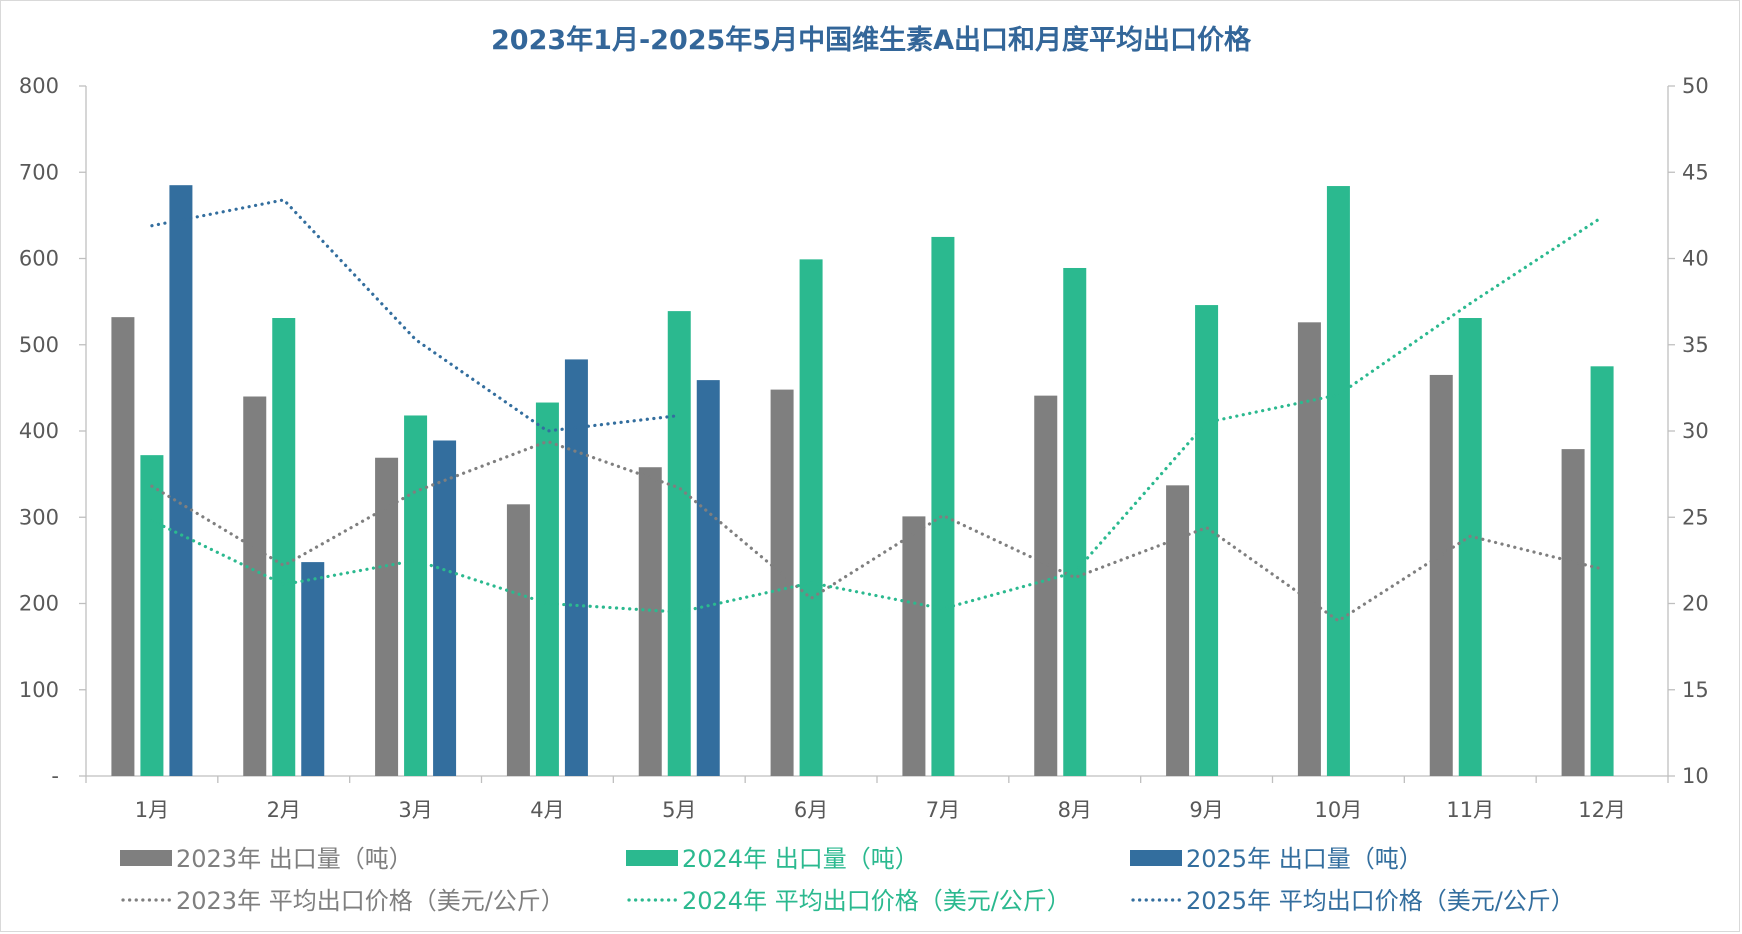 Image resolution: width=1742 pixels, height=934 pixels. What do you see at coordinates (1075, 810) in the screenshot?
I see `x-tick-label: 8月` at bounding box center [1075, 810].